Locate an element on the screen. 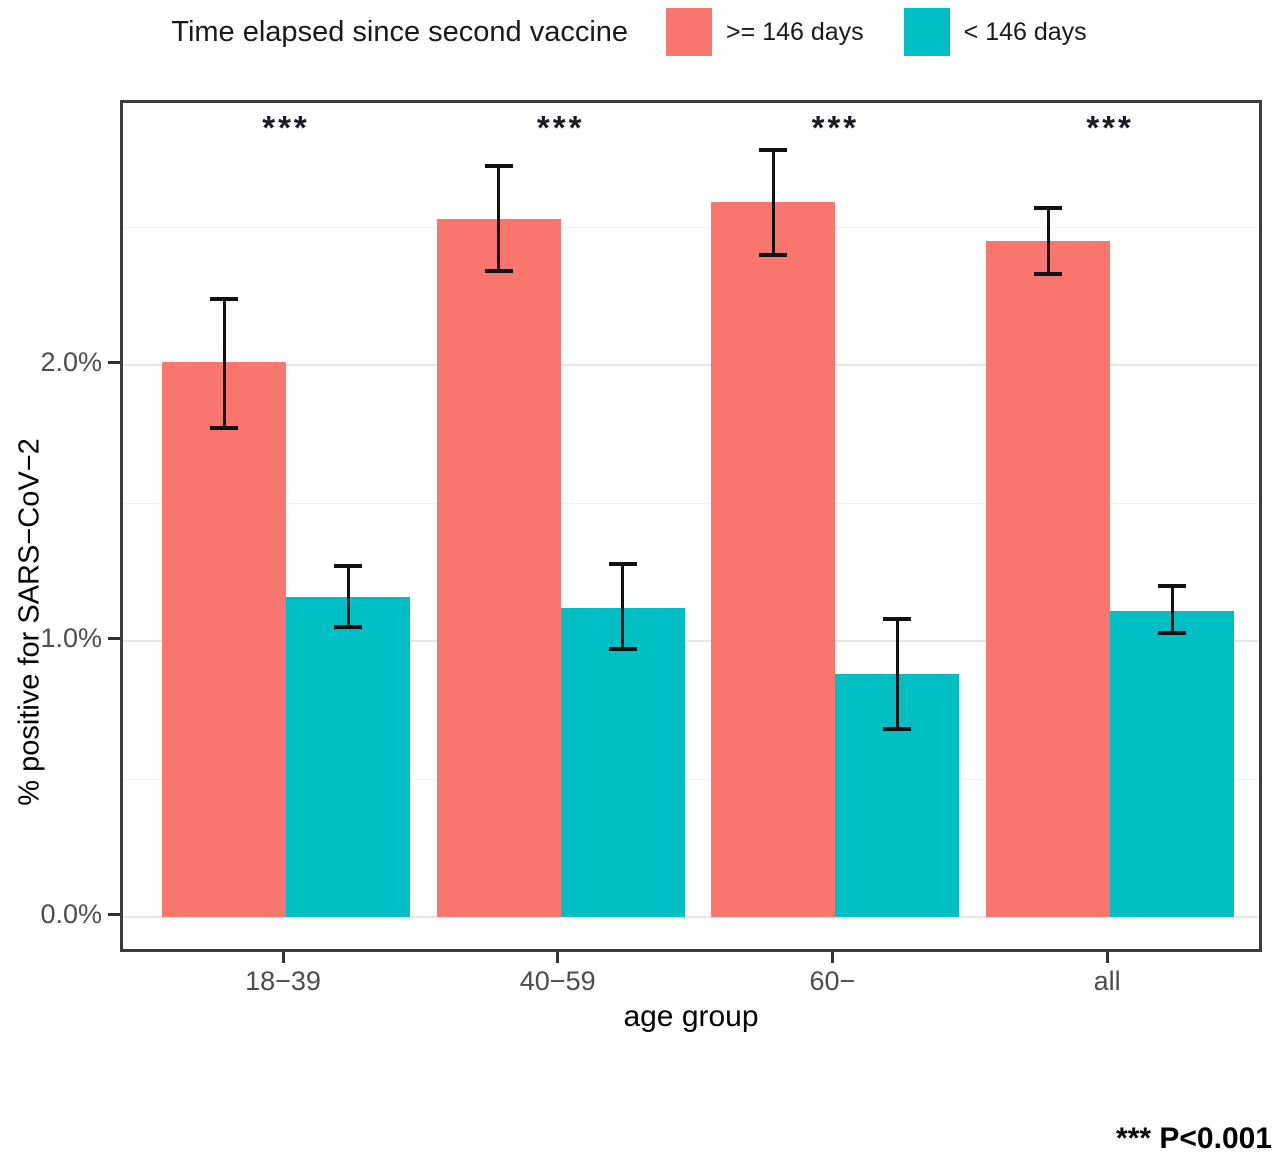  significance-stars-40−59: *** is located at coordinates (560, 127).